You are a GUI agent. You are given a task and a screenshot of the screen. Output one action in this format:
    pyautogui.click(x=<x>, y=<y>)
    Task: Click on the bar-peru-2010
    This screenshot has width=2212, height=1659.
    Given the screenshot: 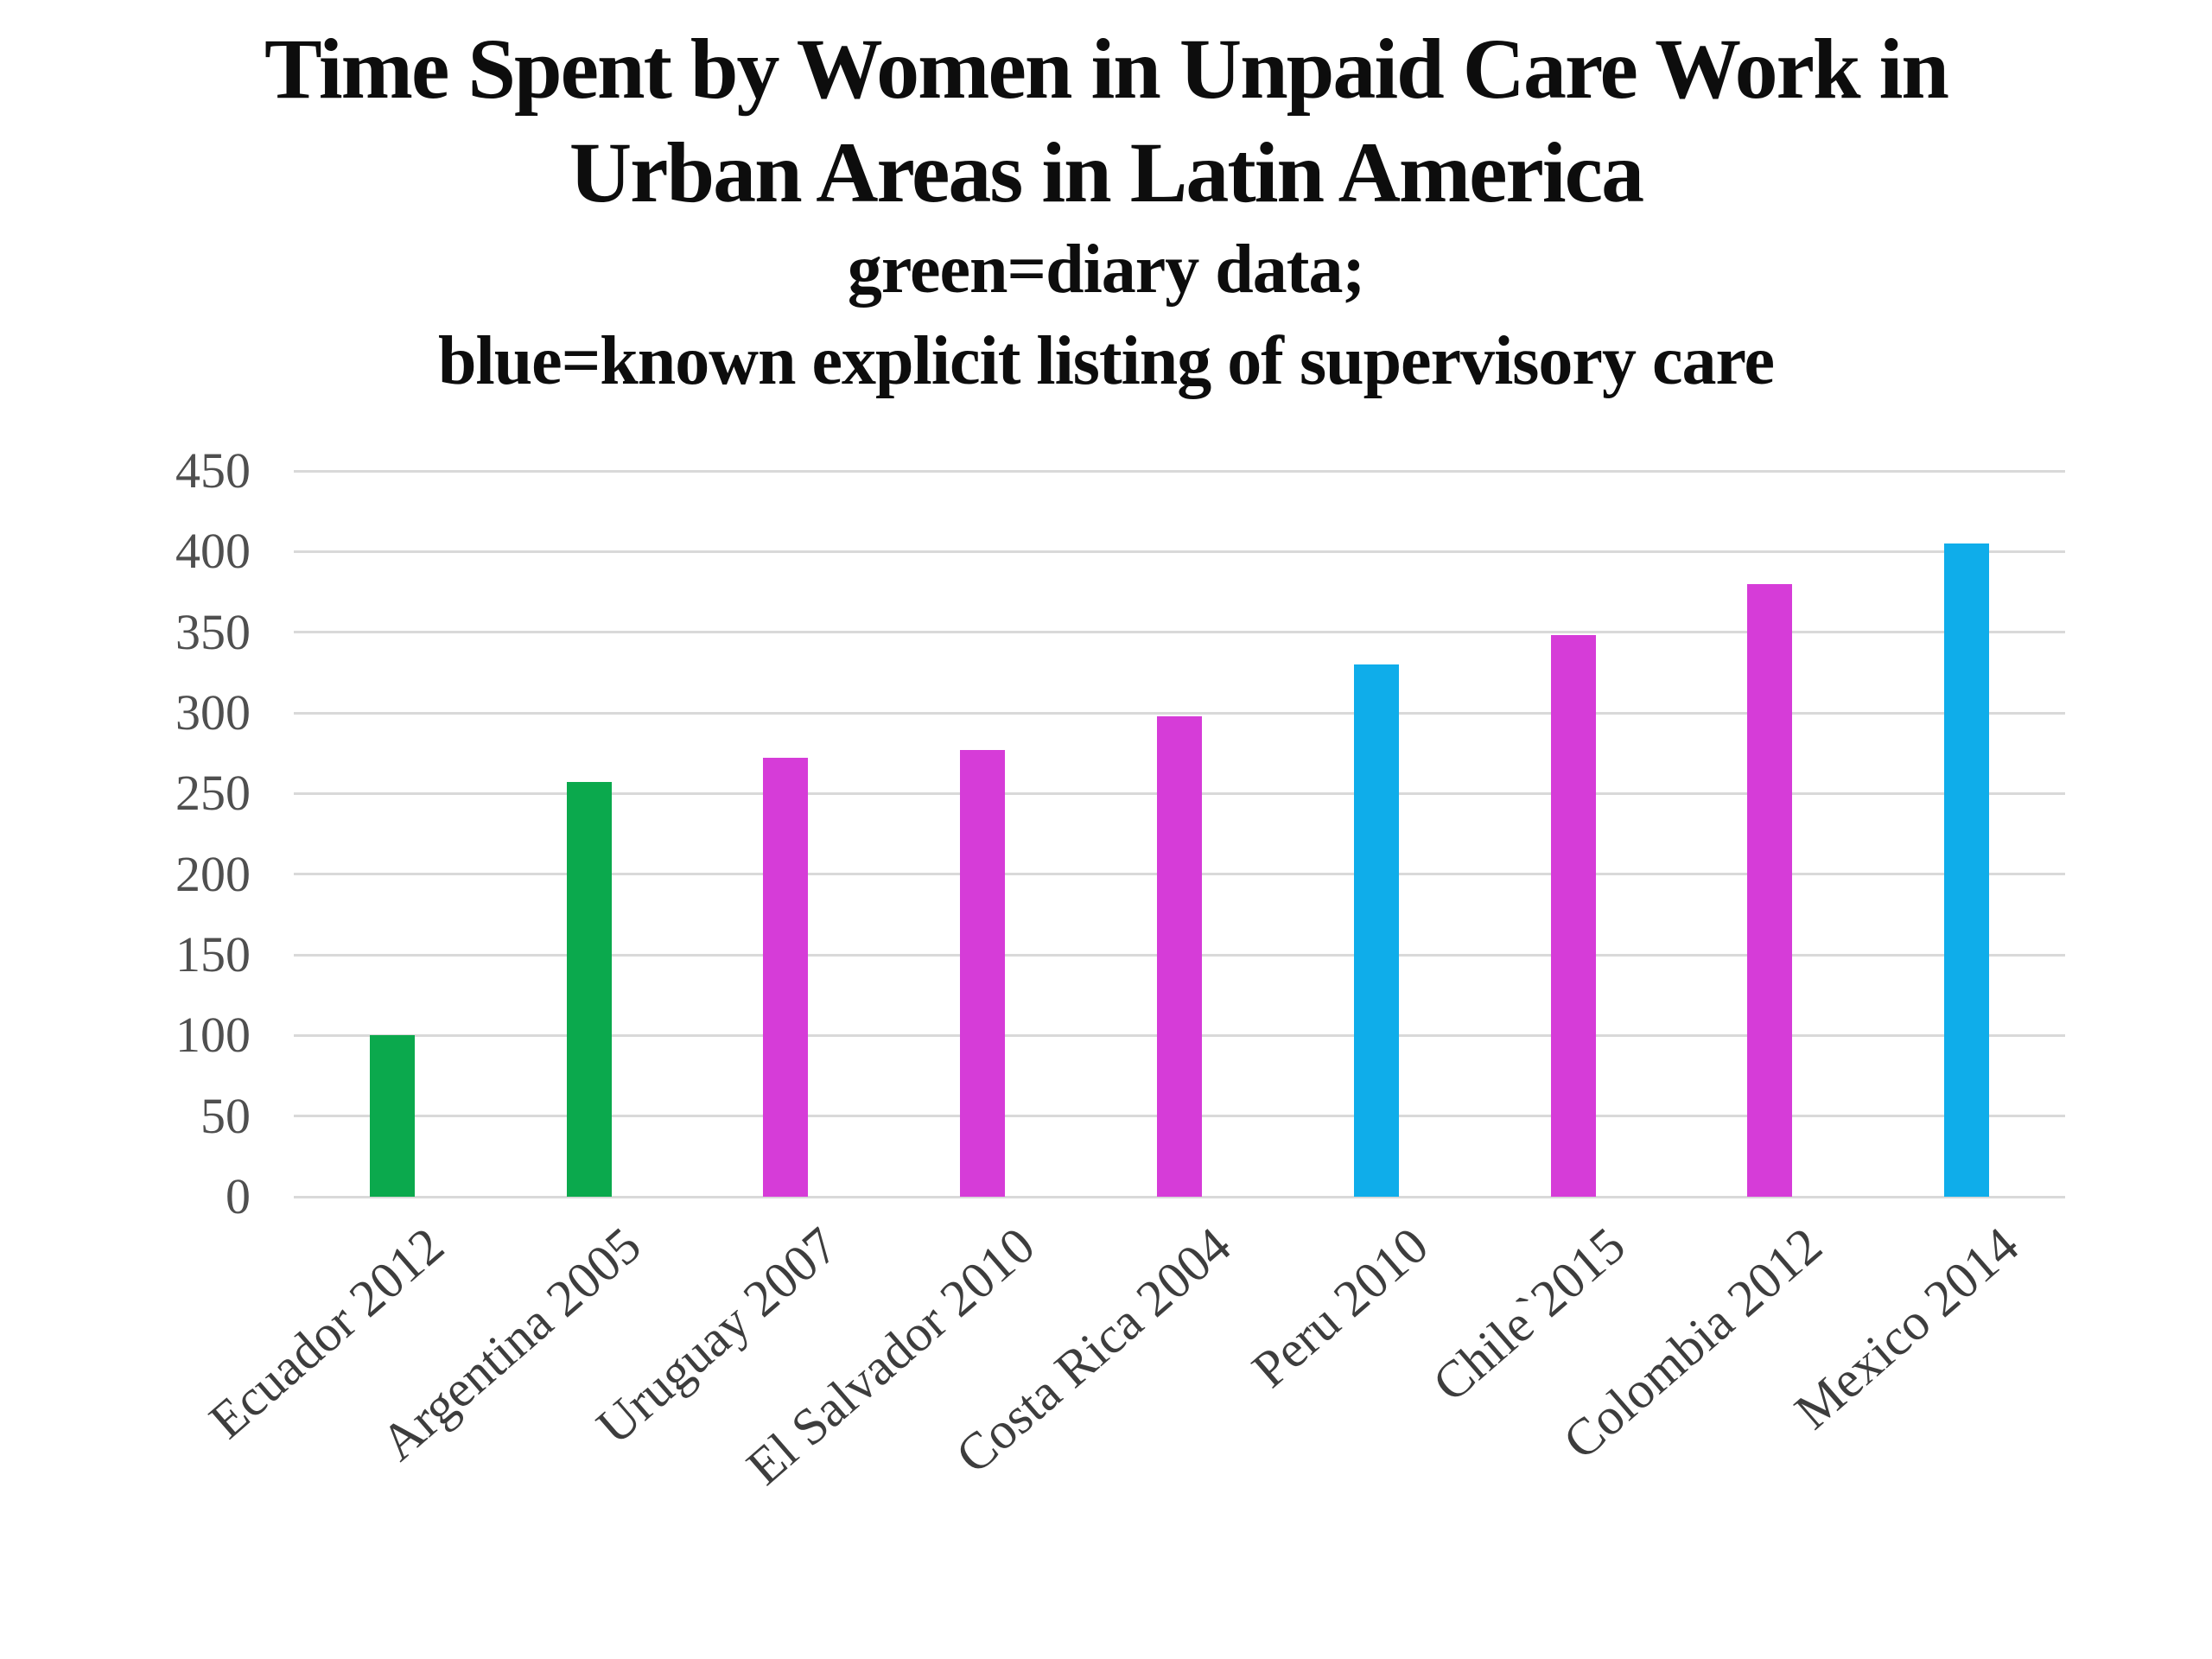 What is the action you would take?
    pyautogui.click(x=1376, y=930)
    